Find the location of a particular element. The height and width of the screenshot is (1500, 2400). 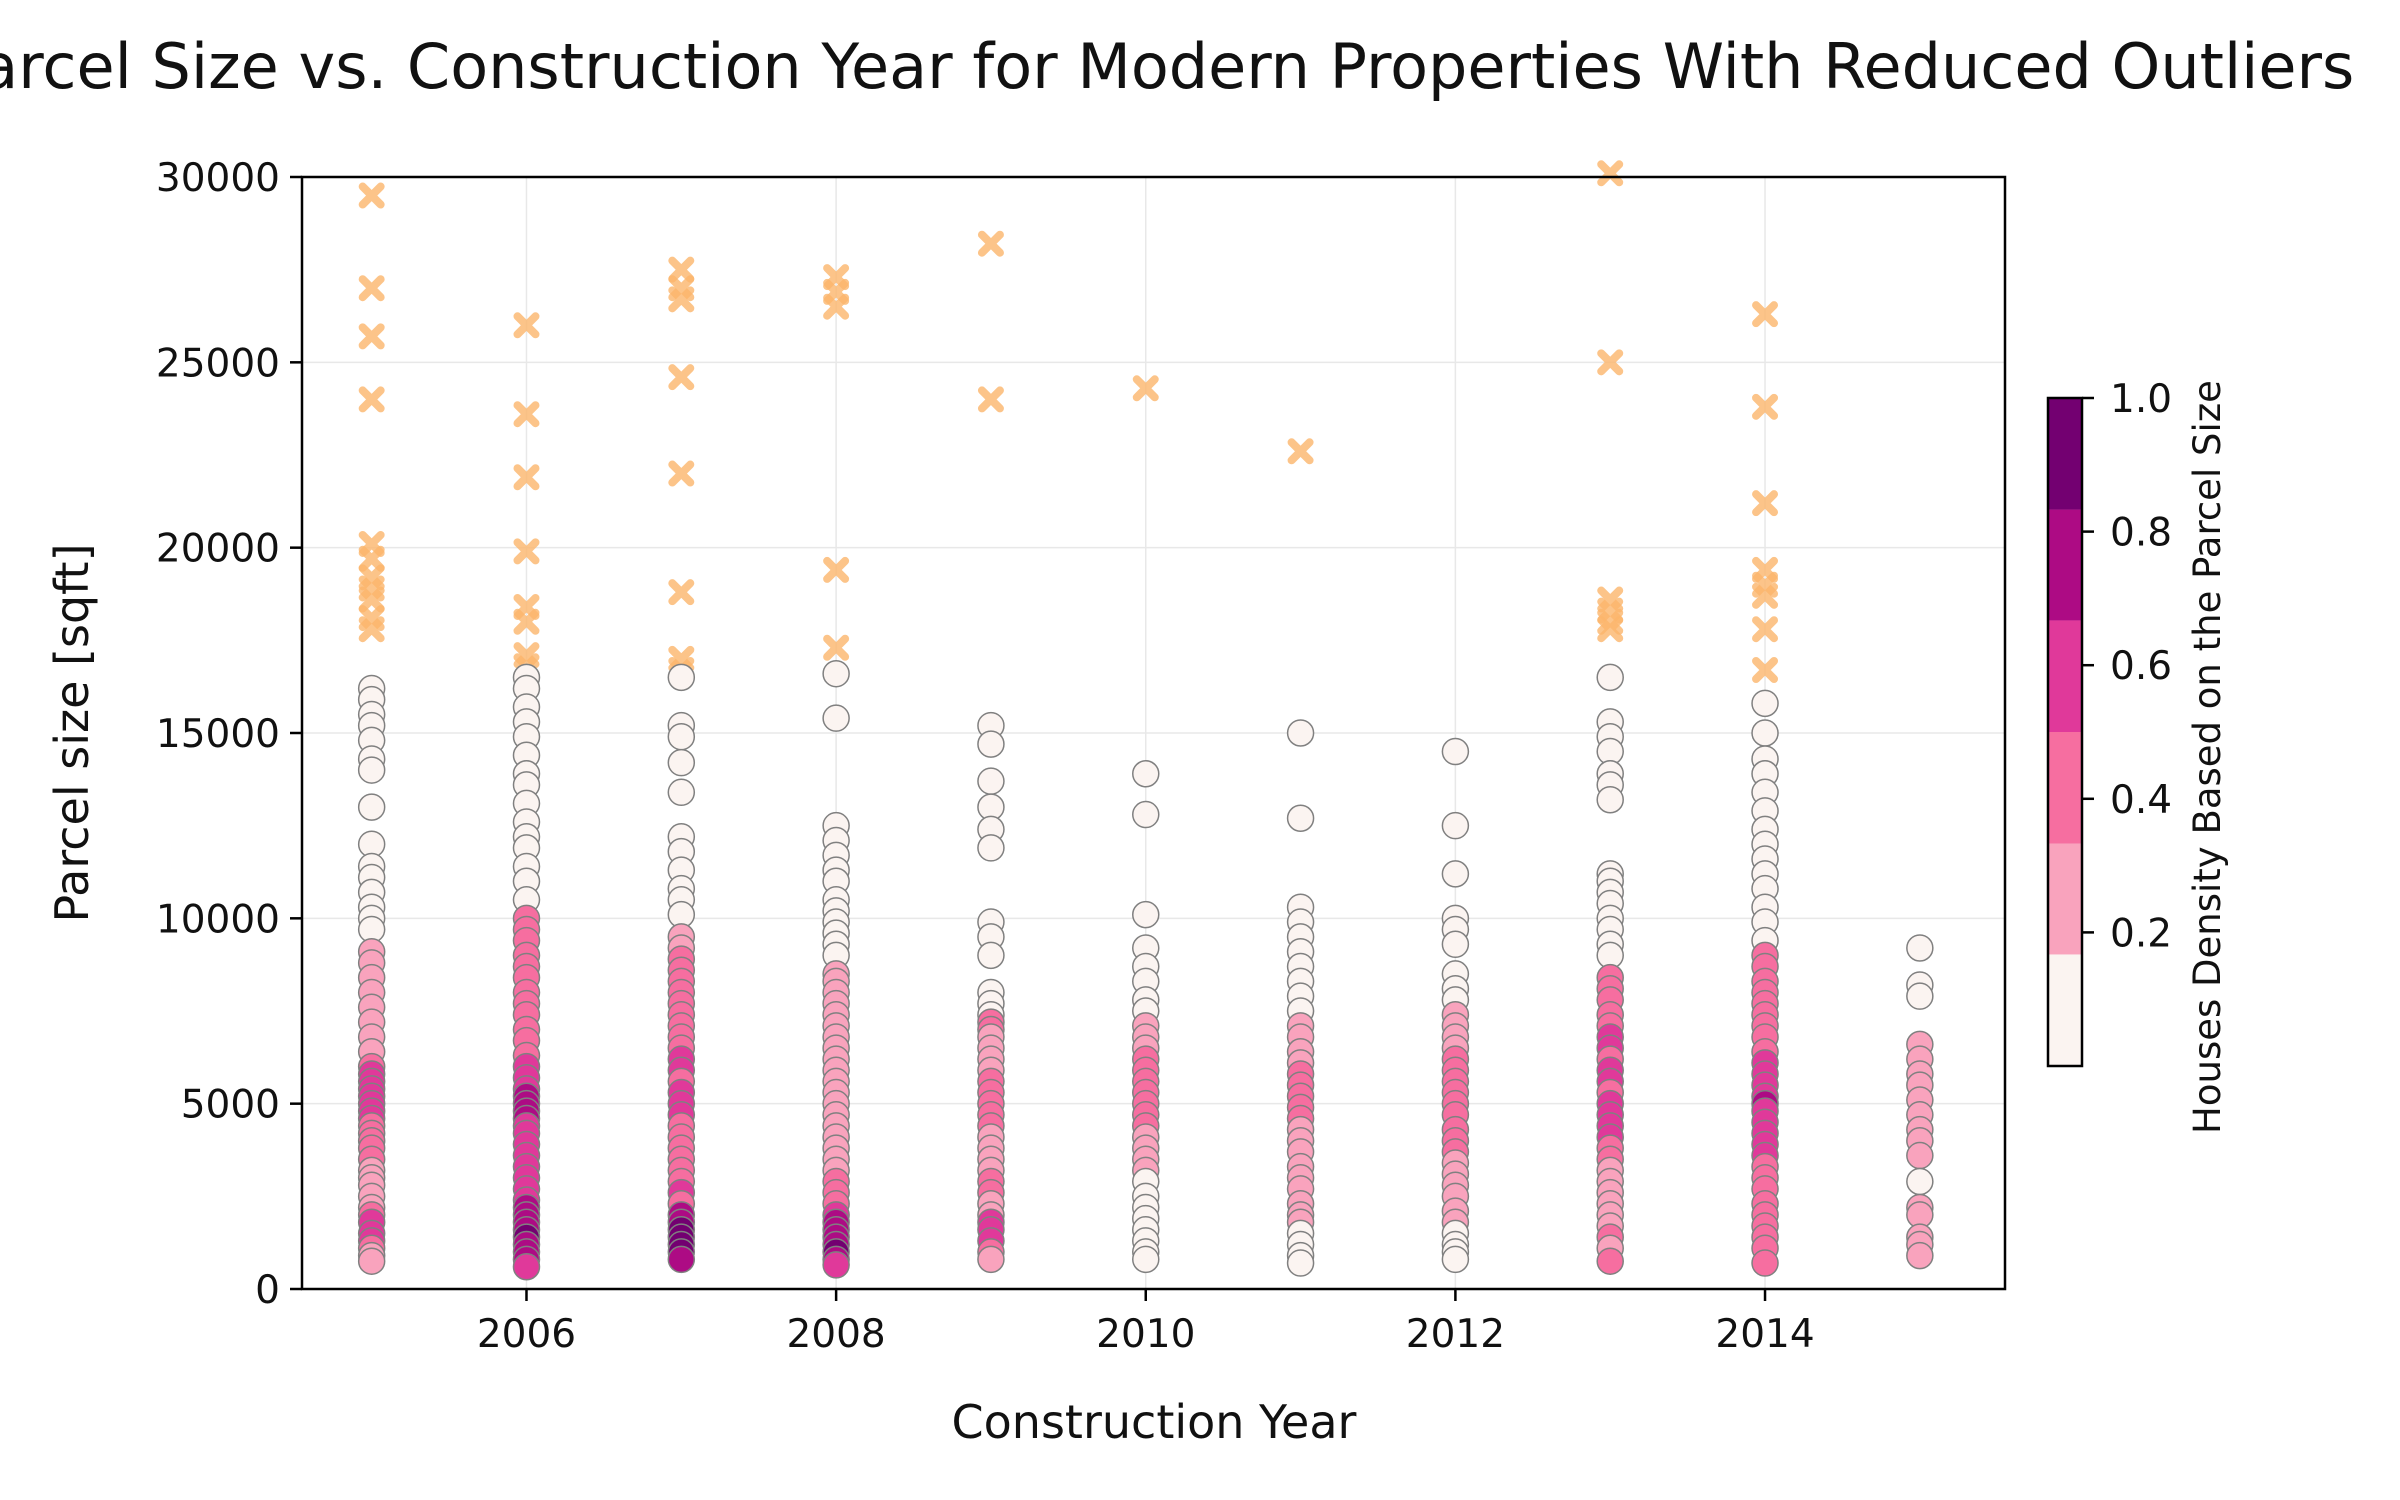

y-tick-label: 0 is located at coordinates (267, 1290).